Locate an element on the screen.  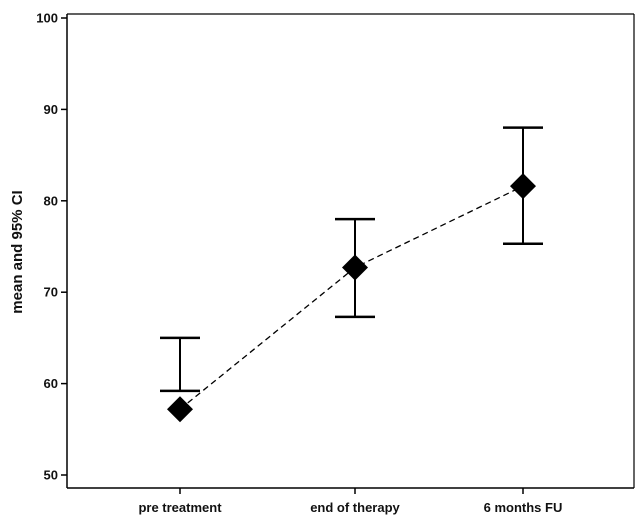
x-tick-label: pre treatment is located at coordinates (180, 507).